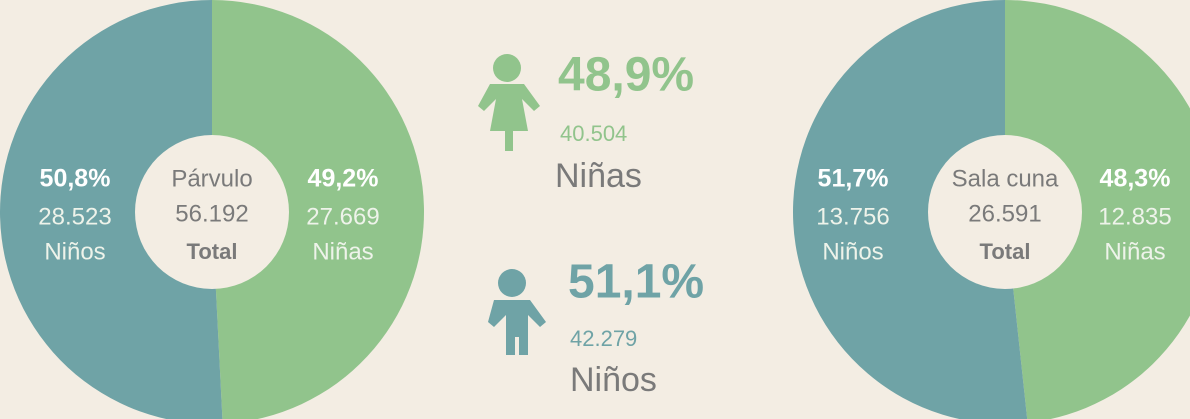  What do you see at coordinates (1005, 178) in the screenshot?
I see `center-label: Sala cuna` at bounding box center [1005, 178].